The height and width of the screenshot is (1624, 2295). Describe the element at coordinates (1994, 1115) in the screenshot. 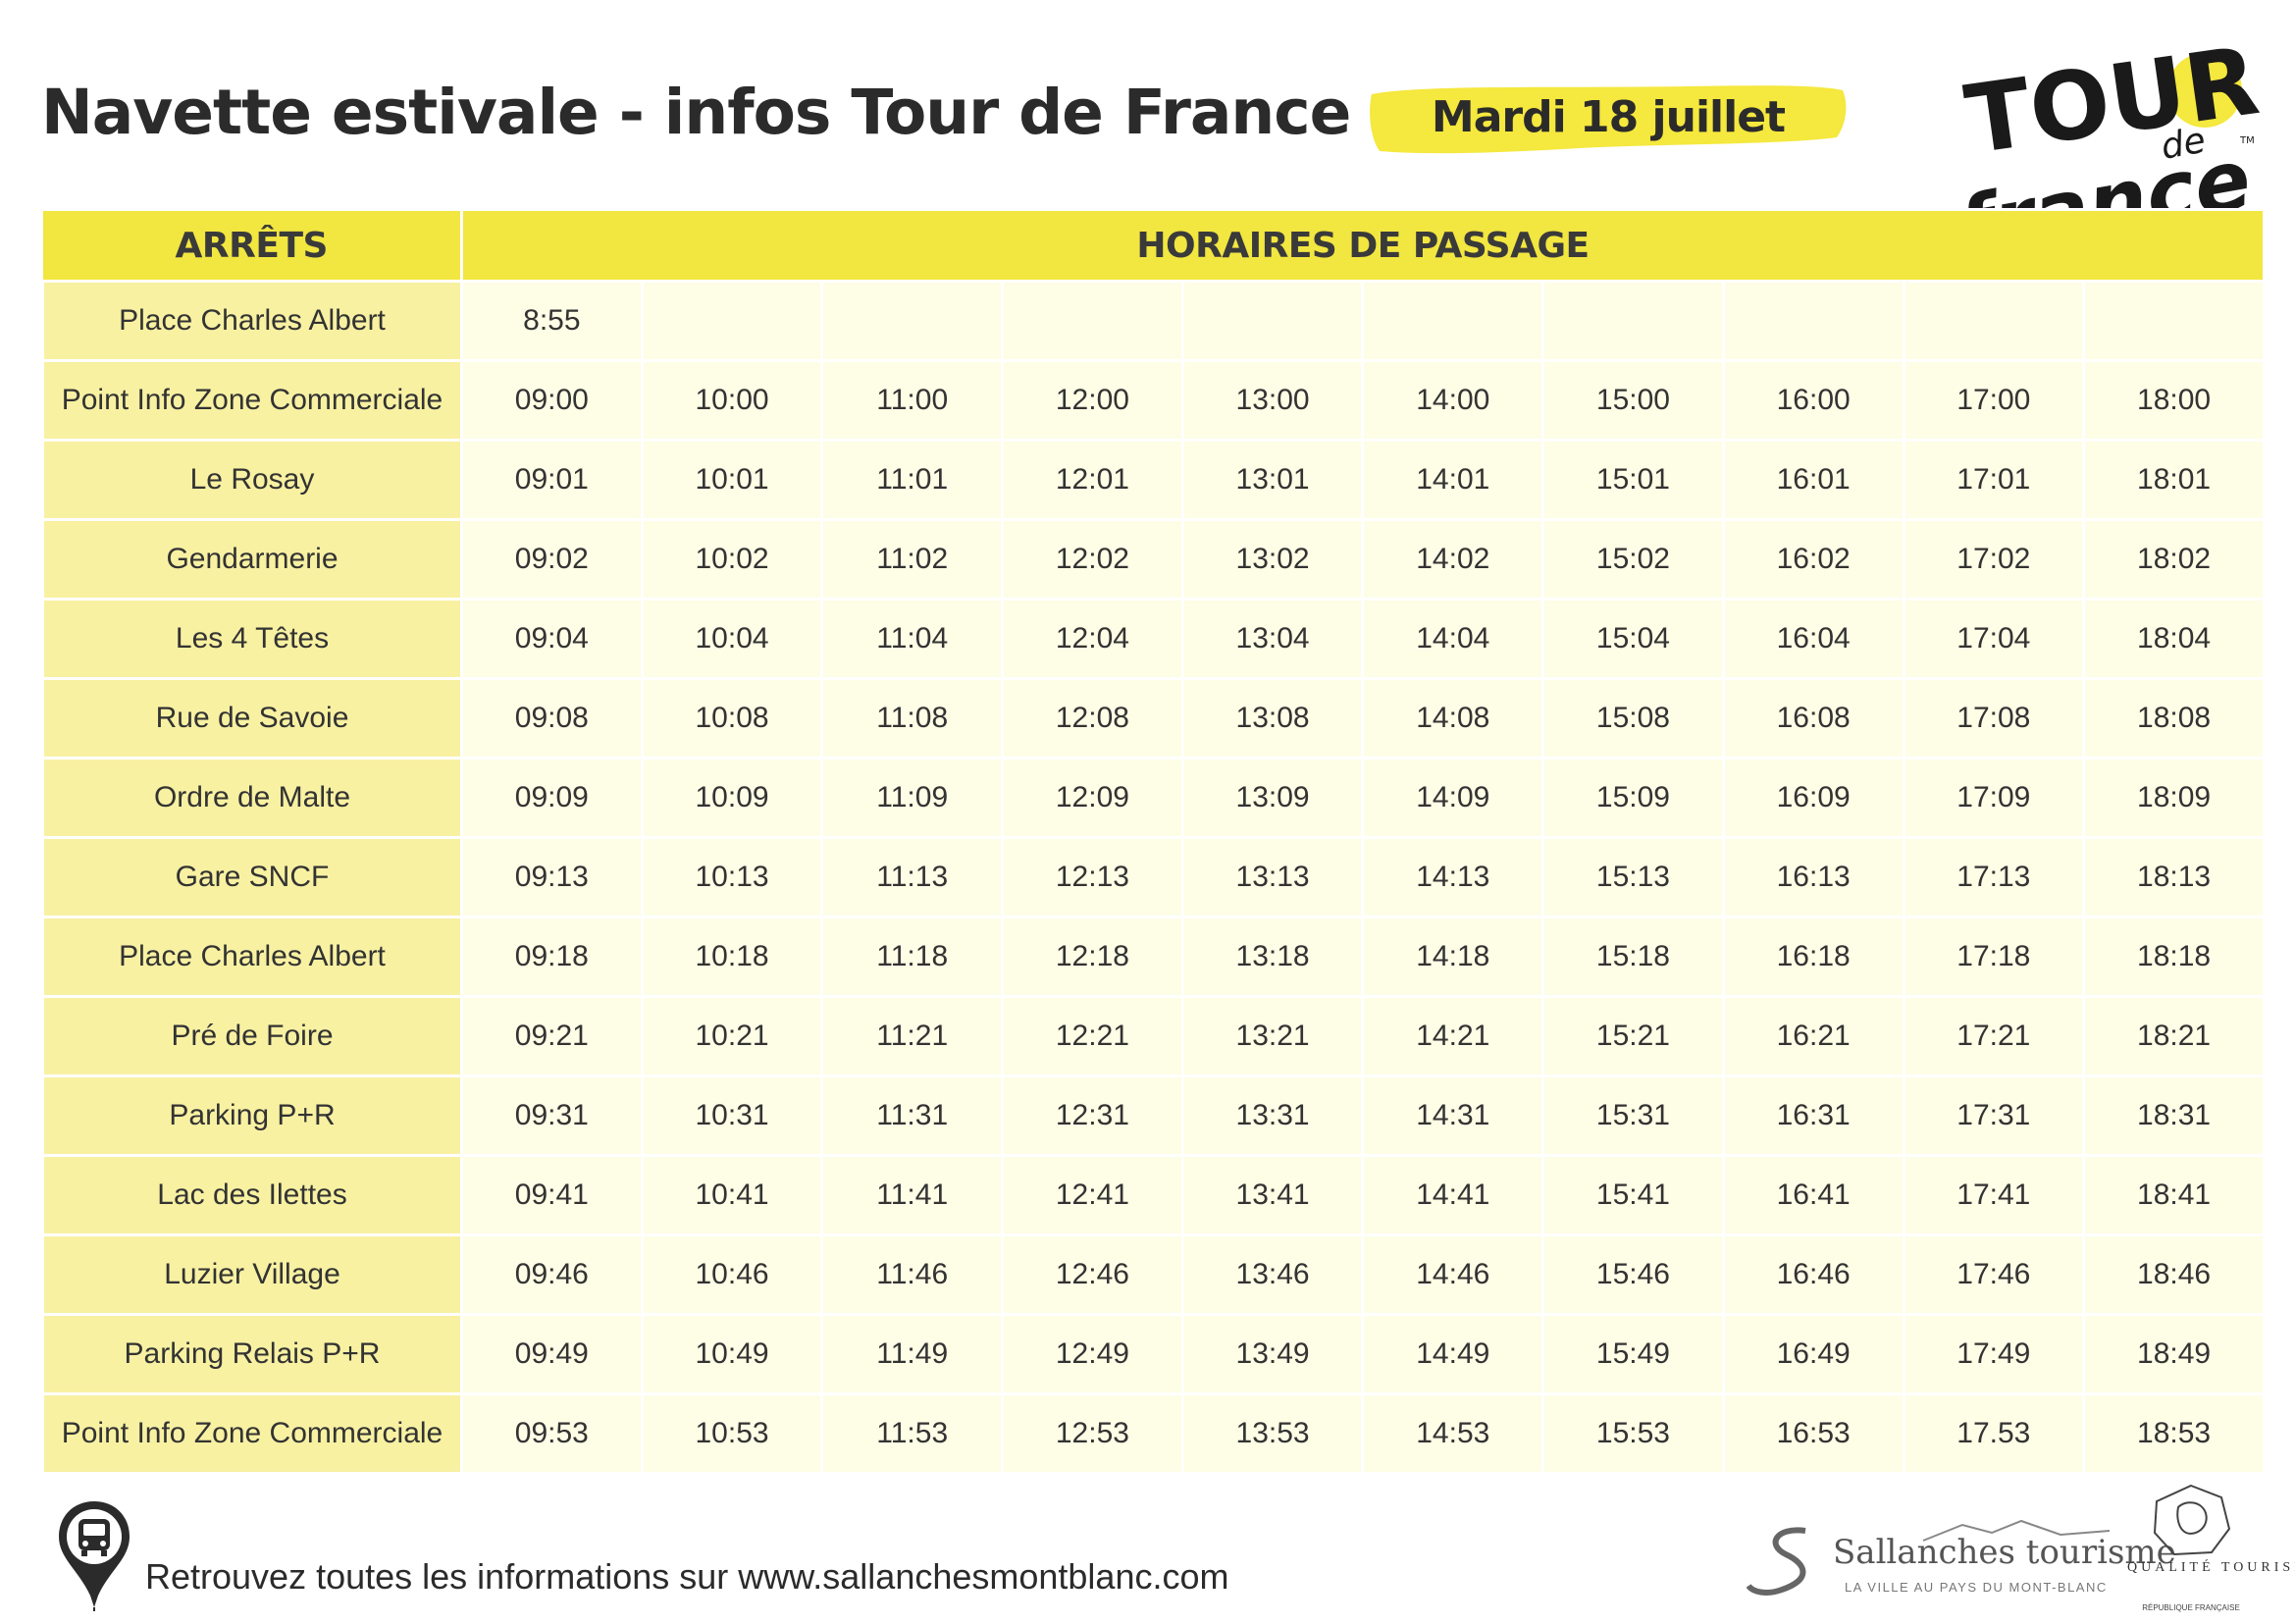

I see `departure-time: 17:31` at that location.